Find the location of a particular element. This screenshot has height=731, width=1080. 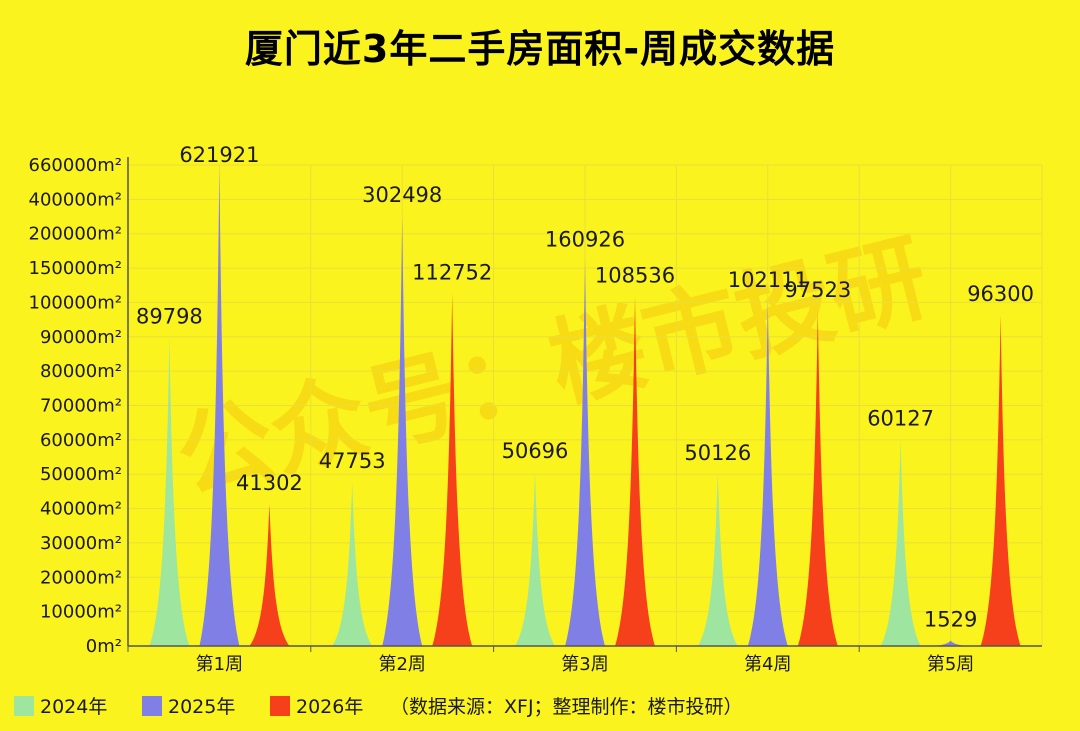

spike-bar-2025年-第3周 is located at coordinates (585, 453).